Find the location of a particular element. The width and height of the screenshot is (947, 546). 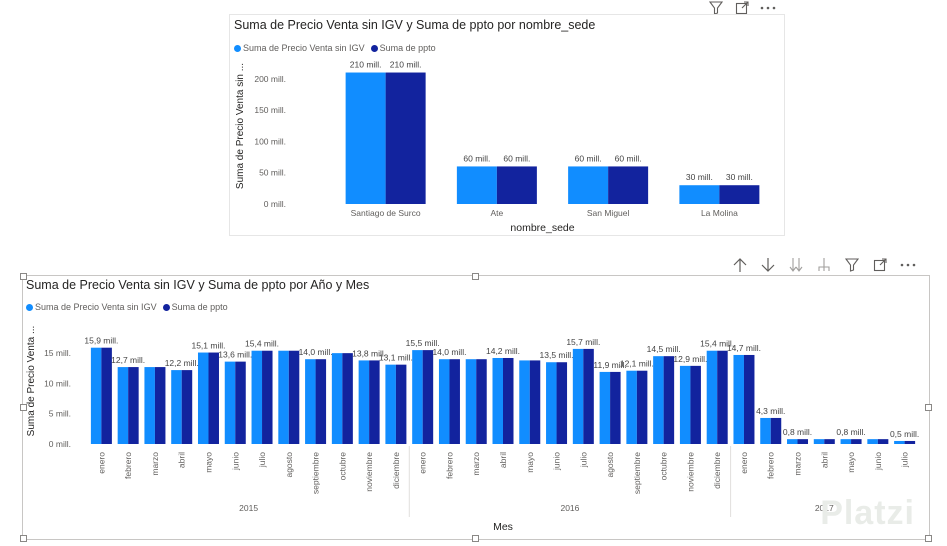

data-label: 15,9 mill. is located at coordinates (101, 341).